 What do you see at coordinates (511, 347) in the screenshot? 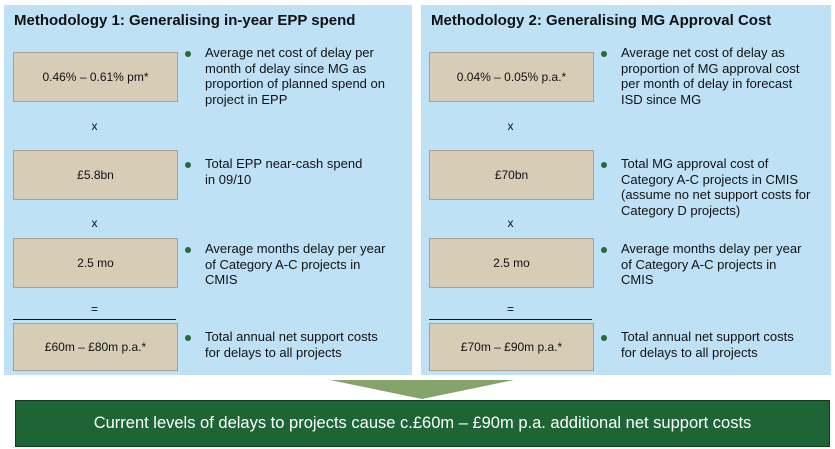
I see `m2-result-box: £70m – £90m p.a.*` at bounding box center [511, 347].